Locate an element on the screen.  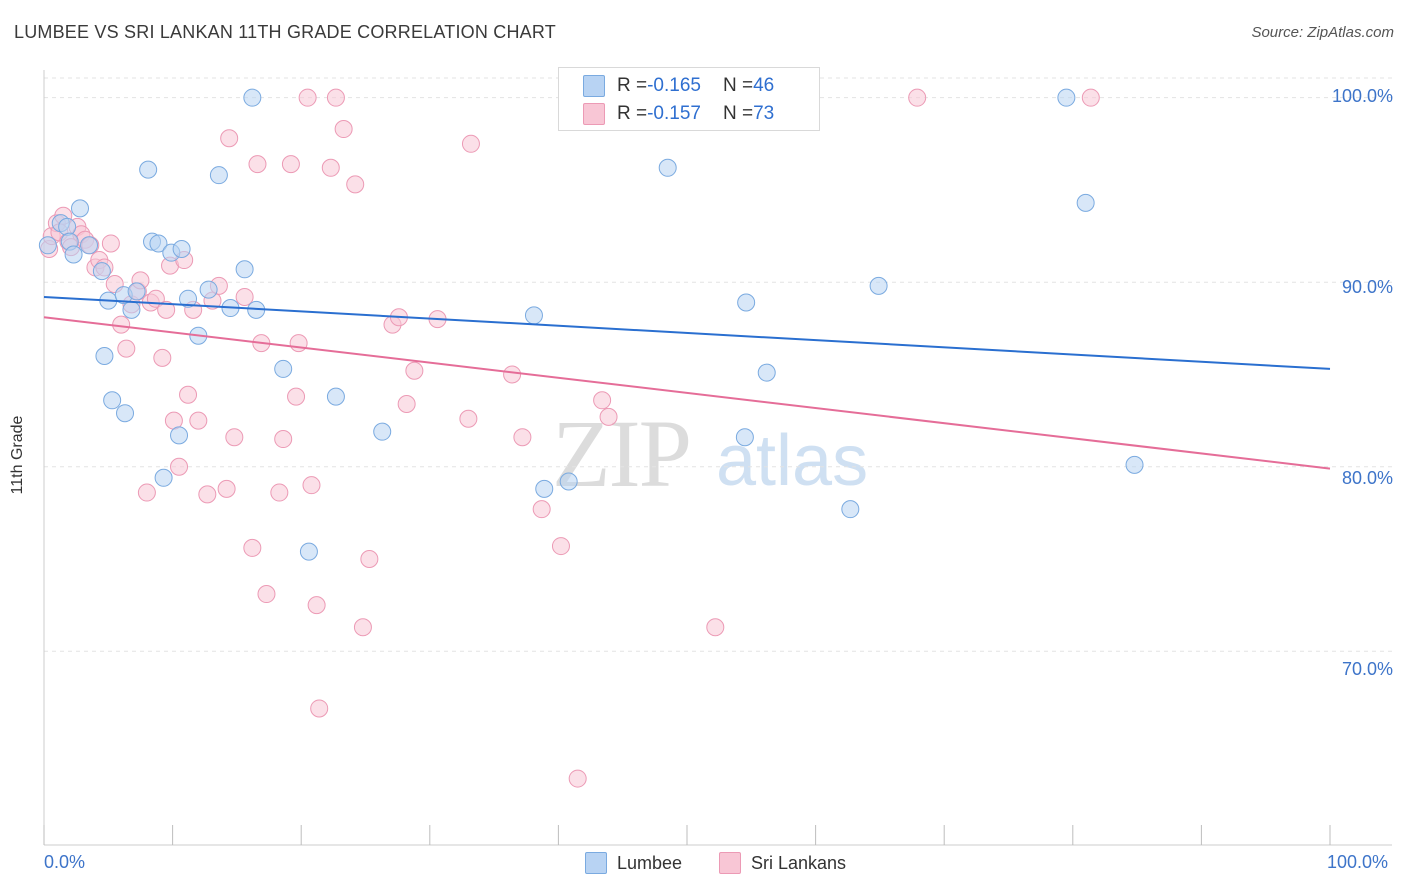
source-label: Source: ZipAtlas.com is located at coordinates (1322, 32).